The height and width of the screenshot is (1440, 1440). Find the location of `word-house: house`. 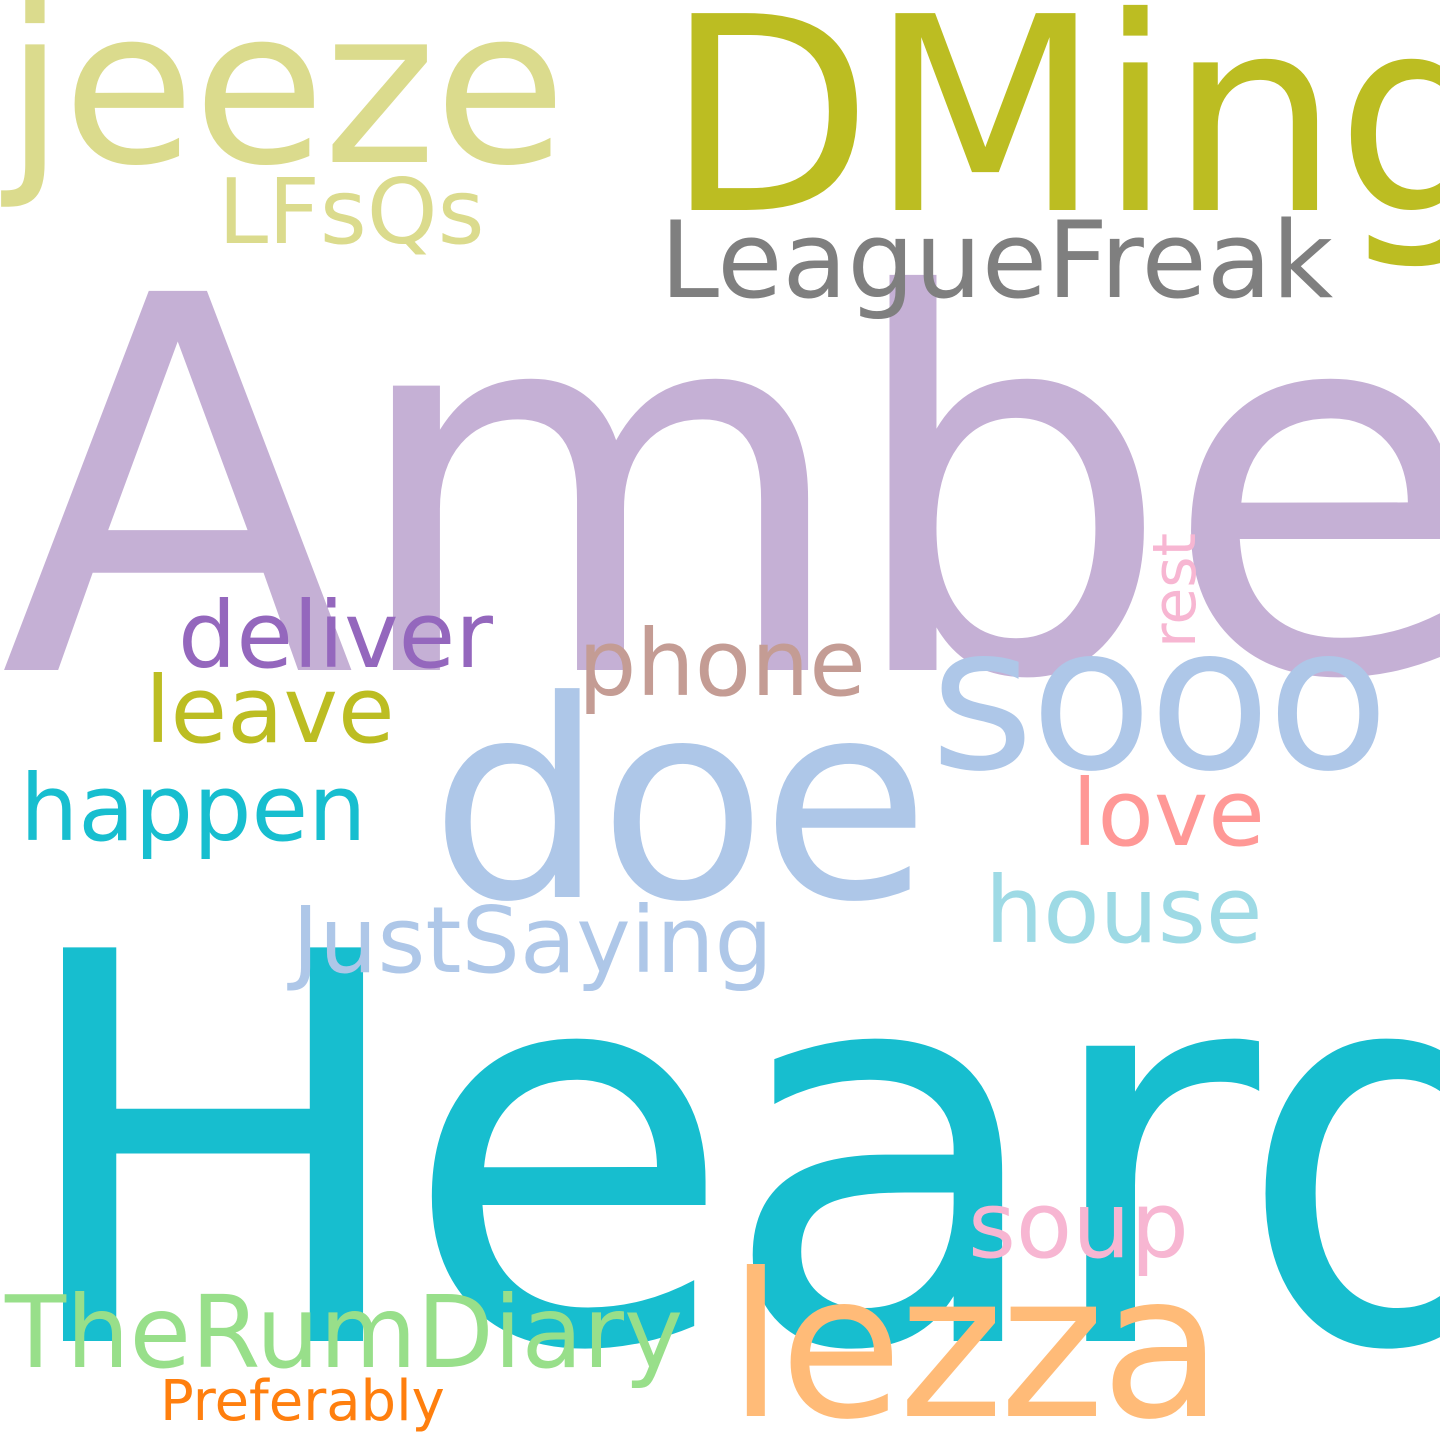

word-house: house is located at coordinates (1124, 910).